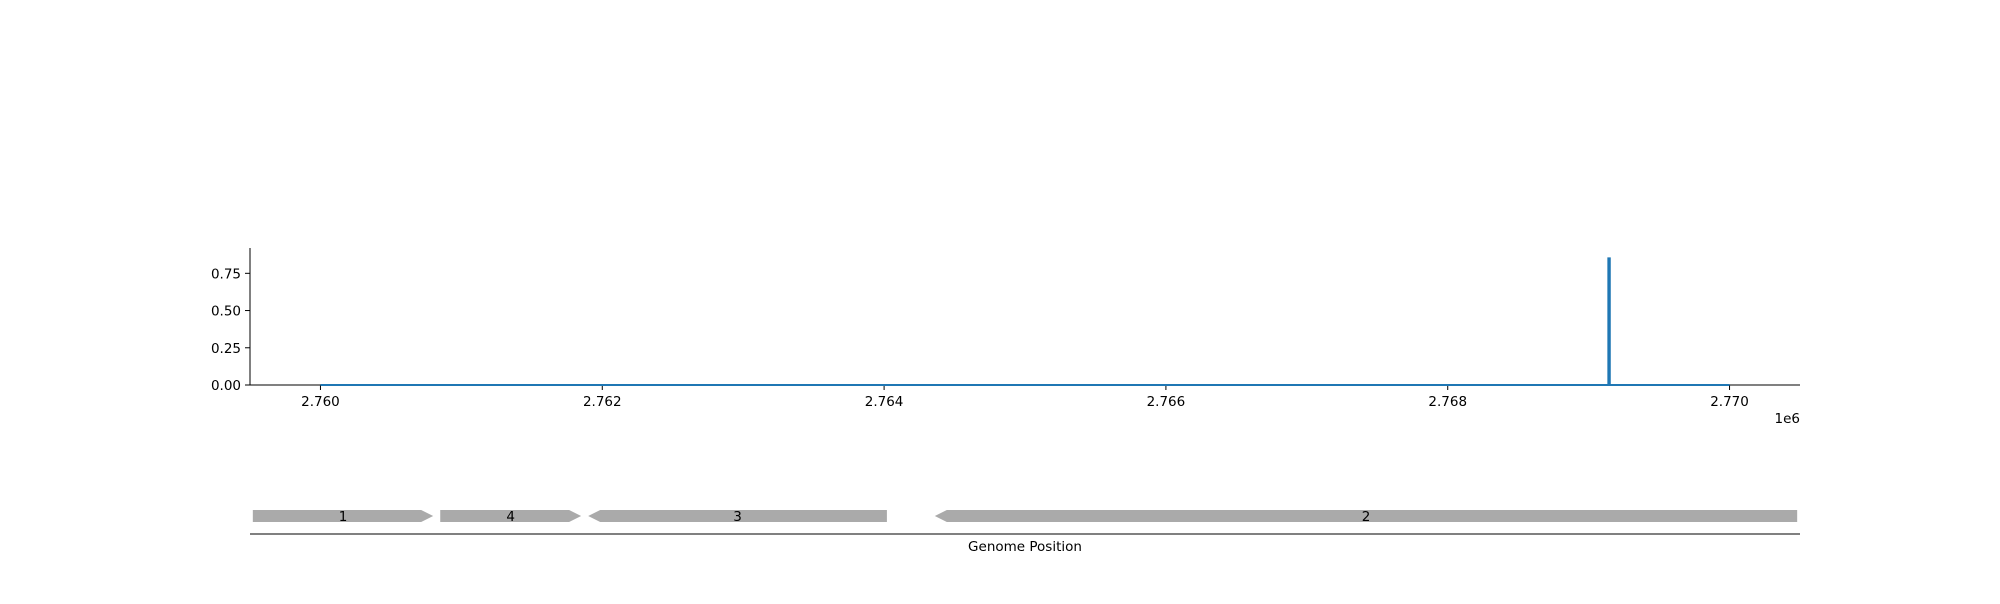  Describe the element at coordinates (1166, 402) in the screenshot. I see `x-tick-label: 2.766` at that location.